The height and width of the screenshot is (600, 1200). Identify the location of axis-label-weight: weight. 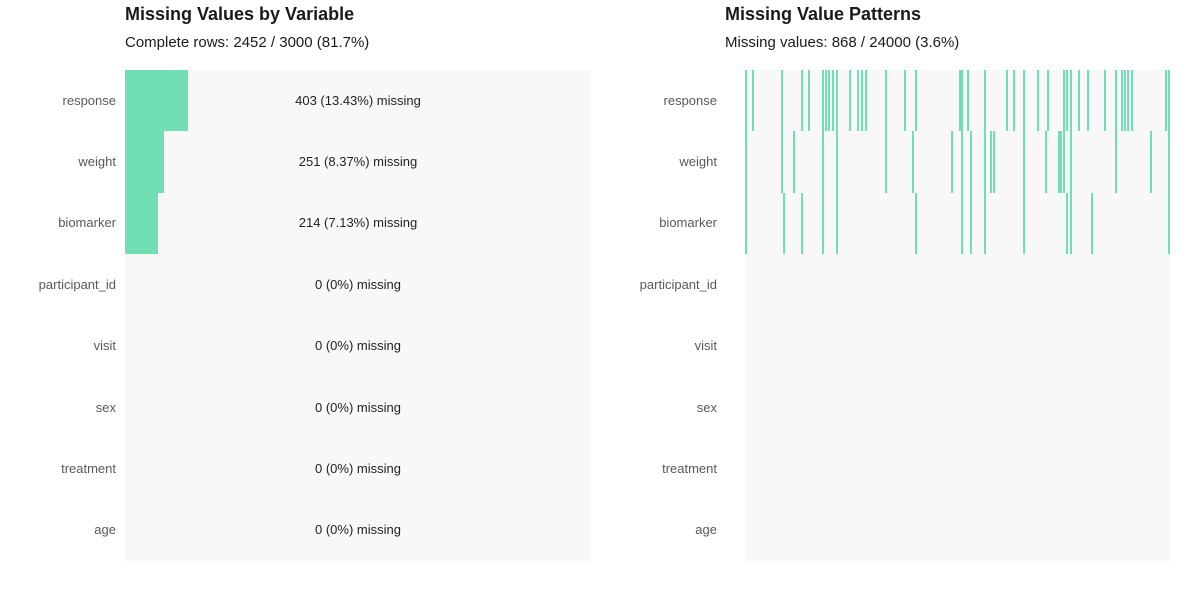
(97, 162).